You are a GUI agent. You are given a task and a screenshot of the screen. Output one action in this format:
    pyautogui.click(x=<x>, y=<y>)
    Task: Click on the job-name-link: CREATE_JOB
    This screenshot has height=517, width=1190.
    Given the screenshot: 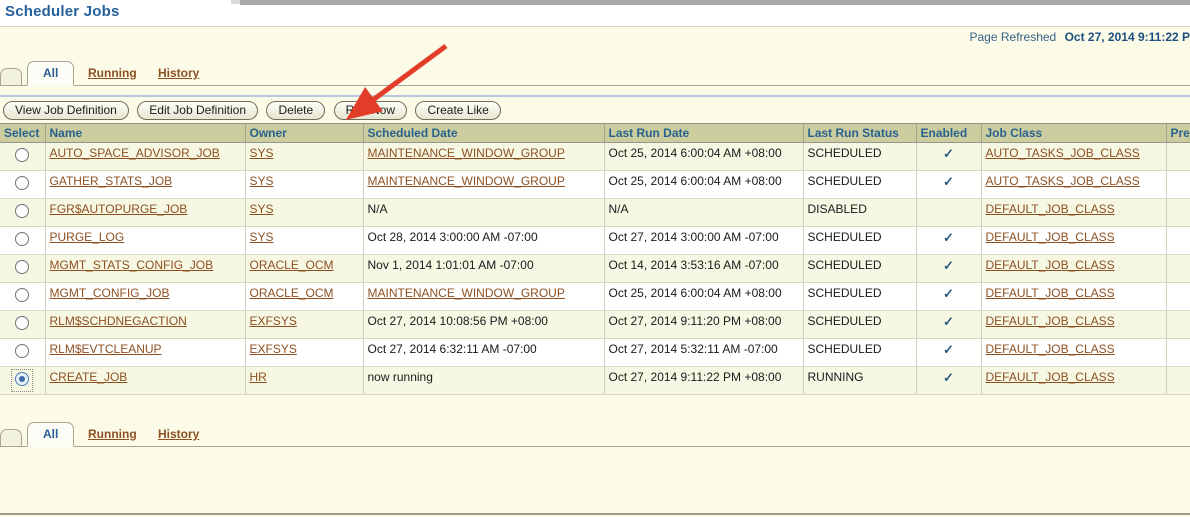 What is the action you would take?
    pyautogui.click(x=88, y=377)
    